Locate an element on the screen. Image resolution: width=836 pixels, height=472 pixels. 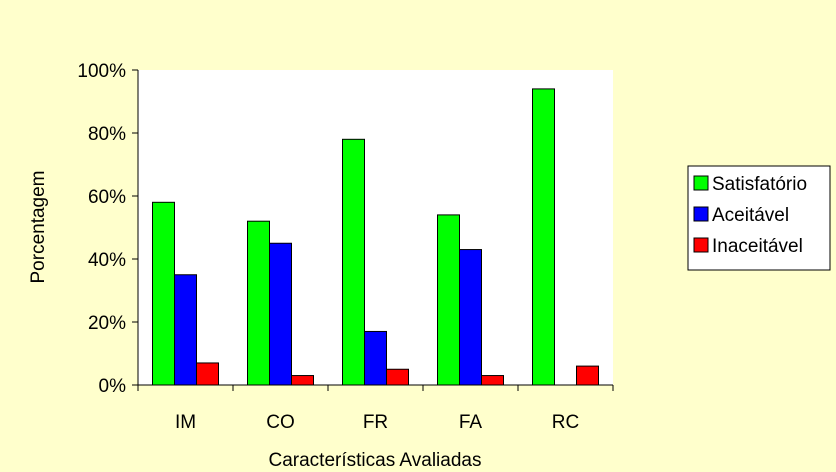
legend: Satisfatório Aceitável Inaceitável is located at coordinates (759, 218).